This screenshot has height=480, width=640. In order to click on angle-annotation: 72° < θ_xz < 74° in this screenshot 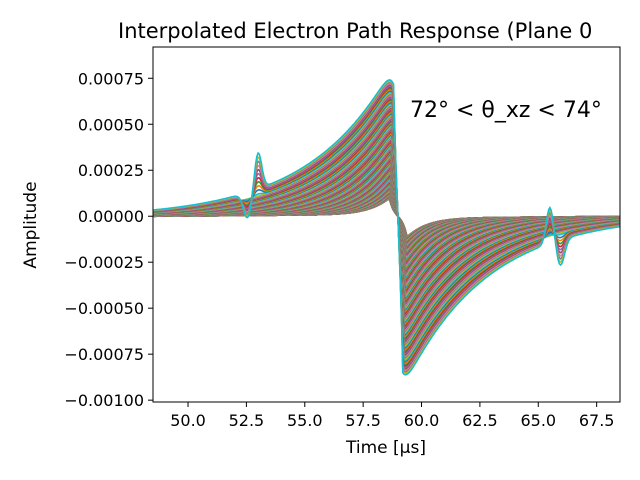, I will do `click(506, 110)`.